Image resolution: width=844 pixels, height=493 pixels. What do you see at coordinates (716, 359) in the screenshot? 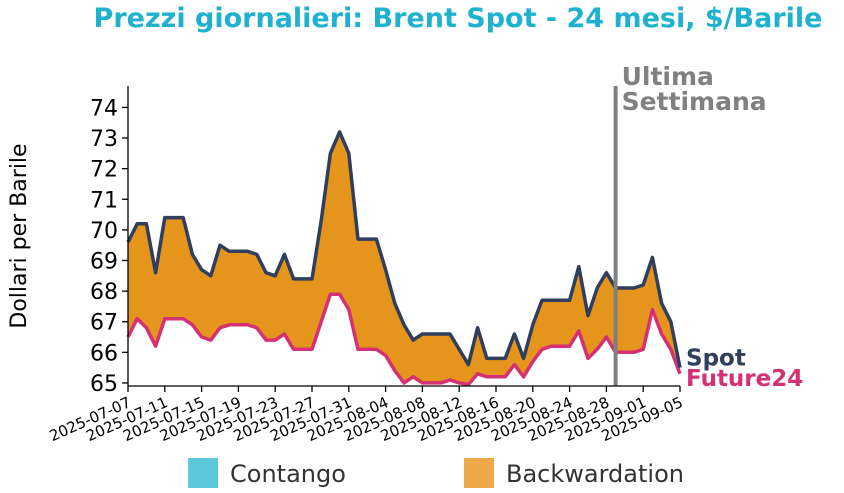
I see `series-end-label-spot: Spot` at bounding box center [716, 359].